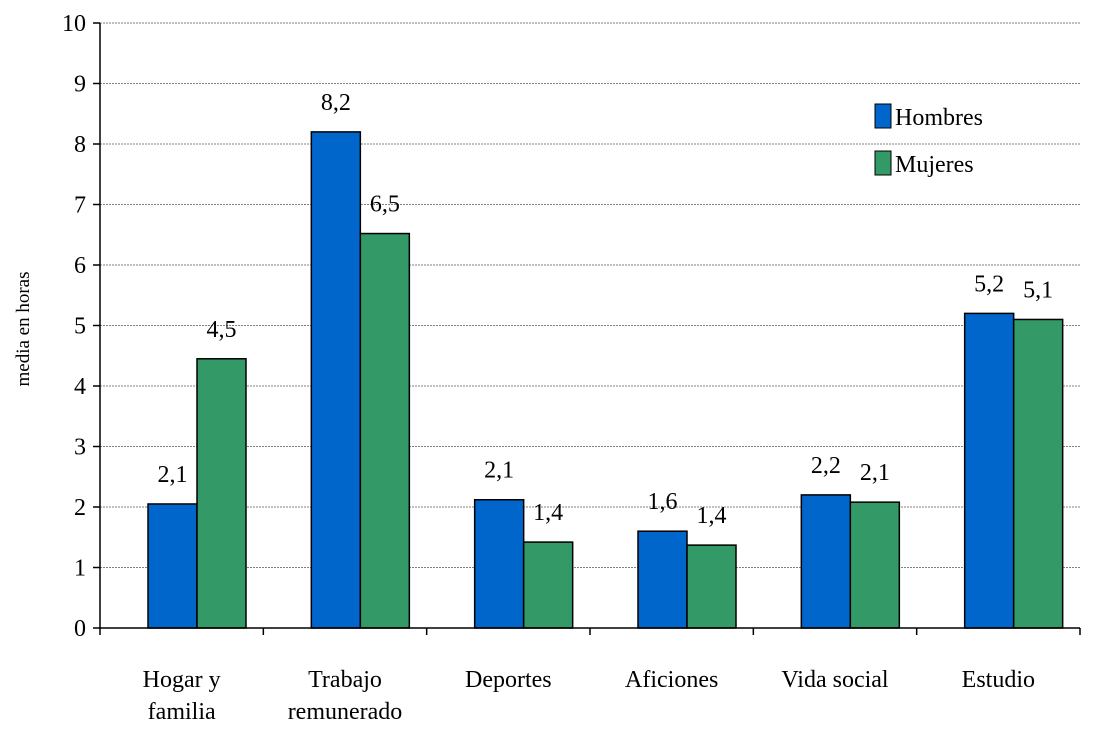 The height and width of the screenshot is (729, 1095). I want to click on legend: Hombres Mujeres, so click(928, 140).